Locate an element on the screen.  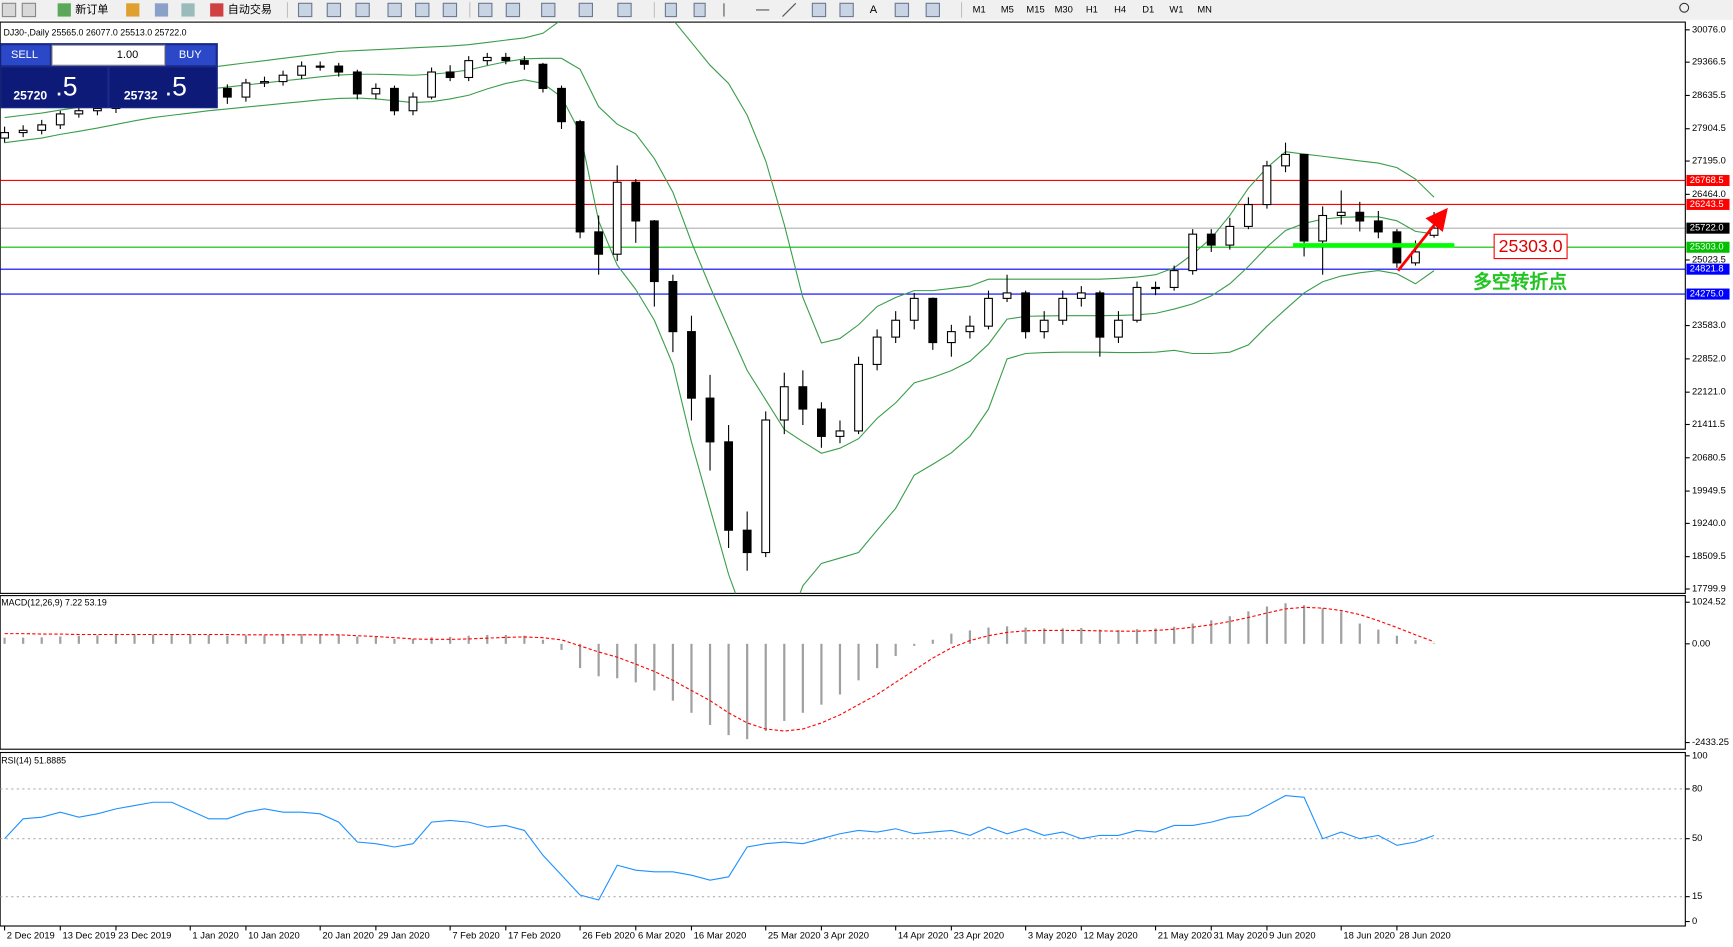
timeframe: M1 is located at coordinates (979, 8).